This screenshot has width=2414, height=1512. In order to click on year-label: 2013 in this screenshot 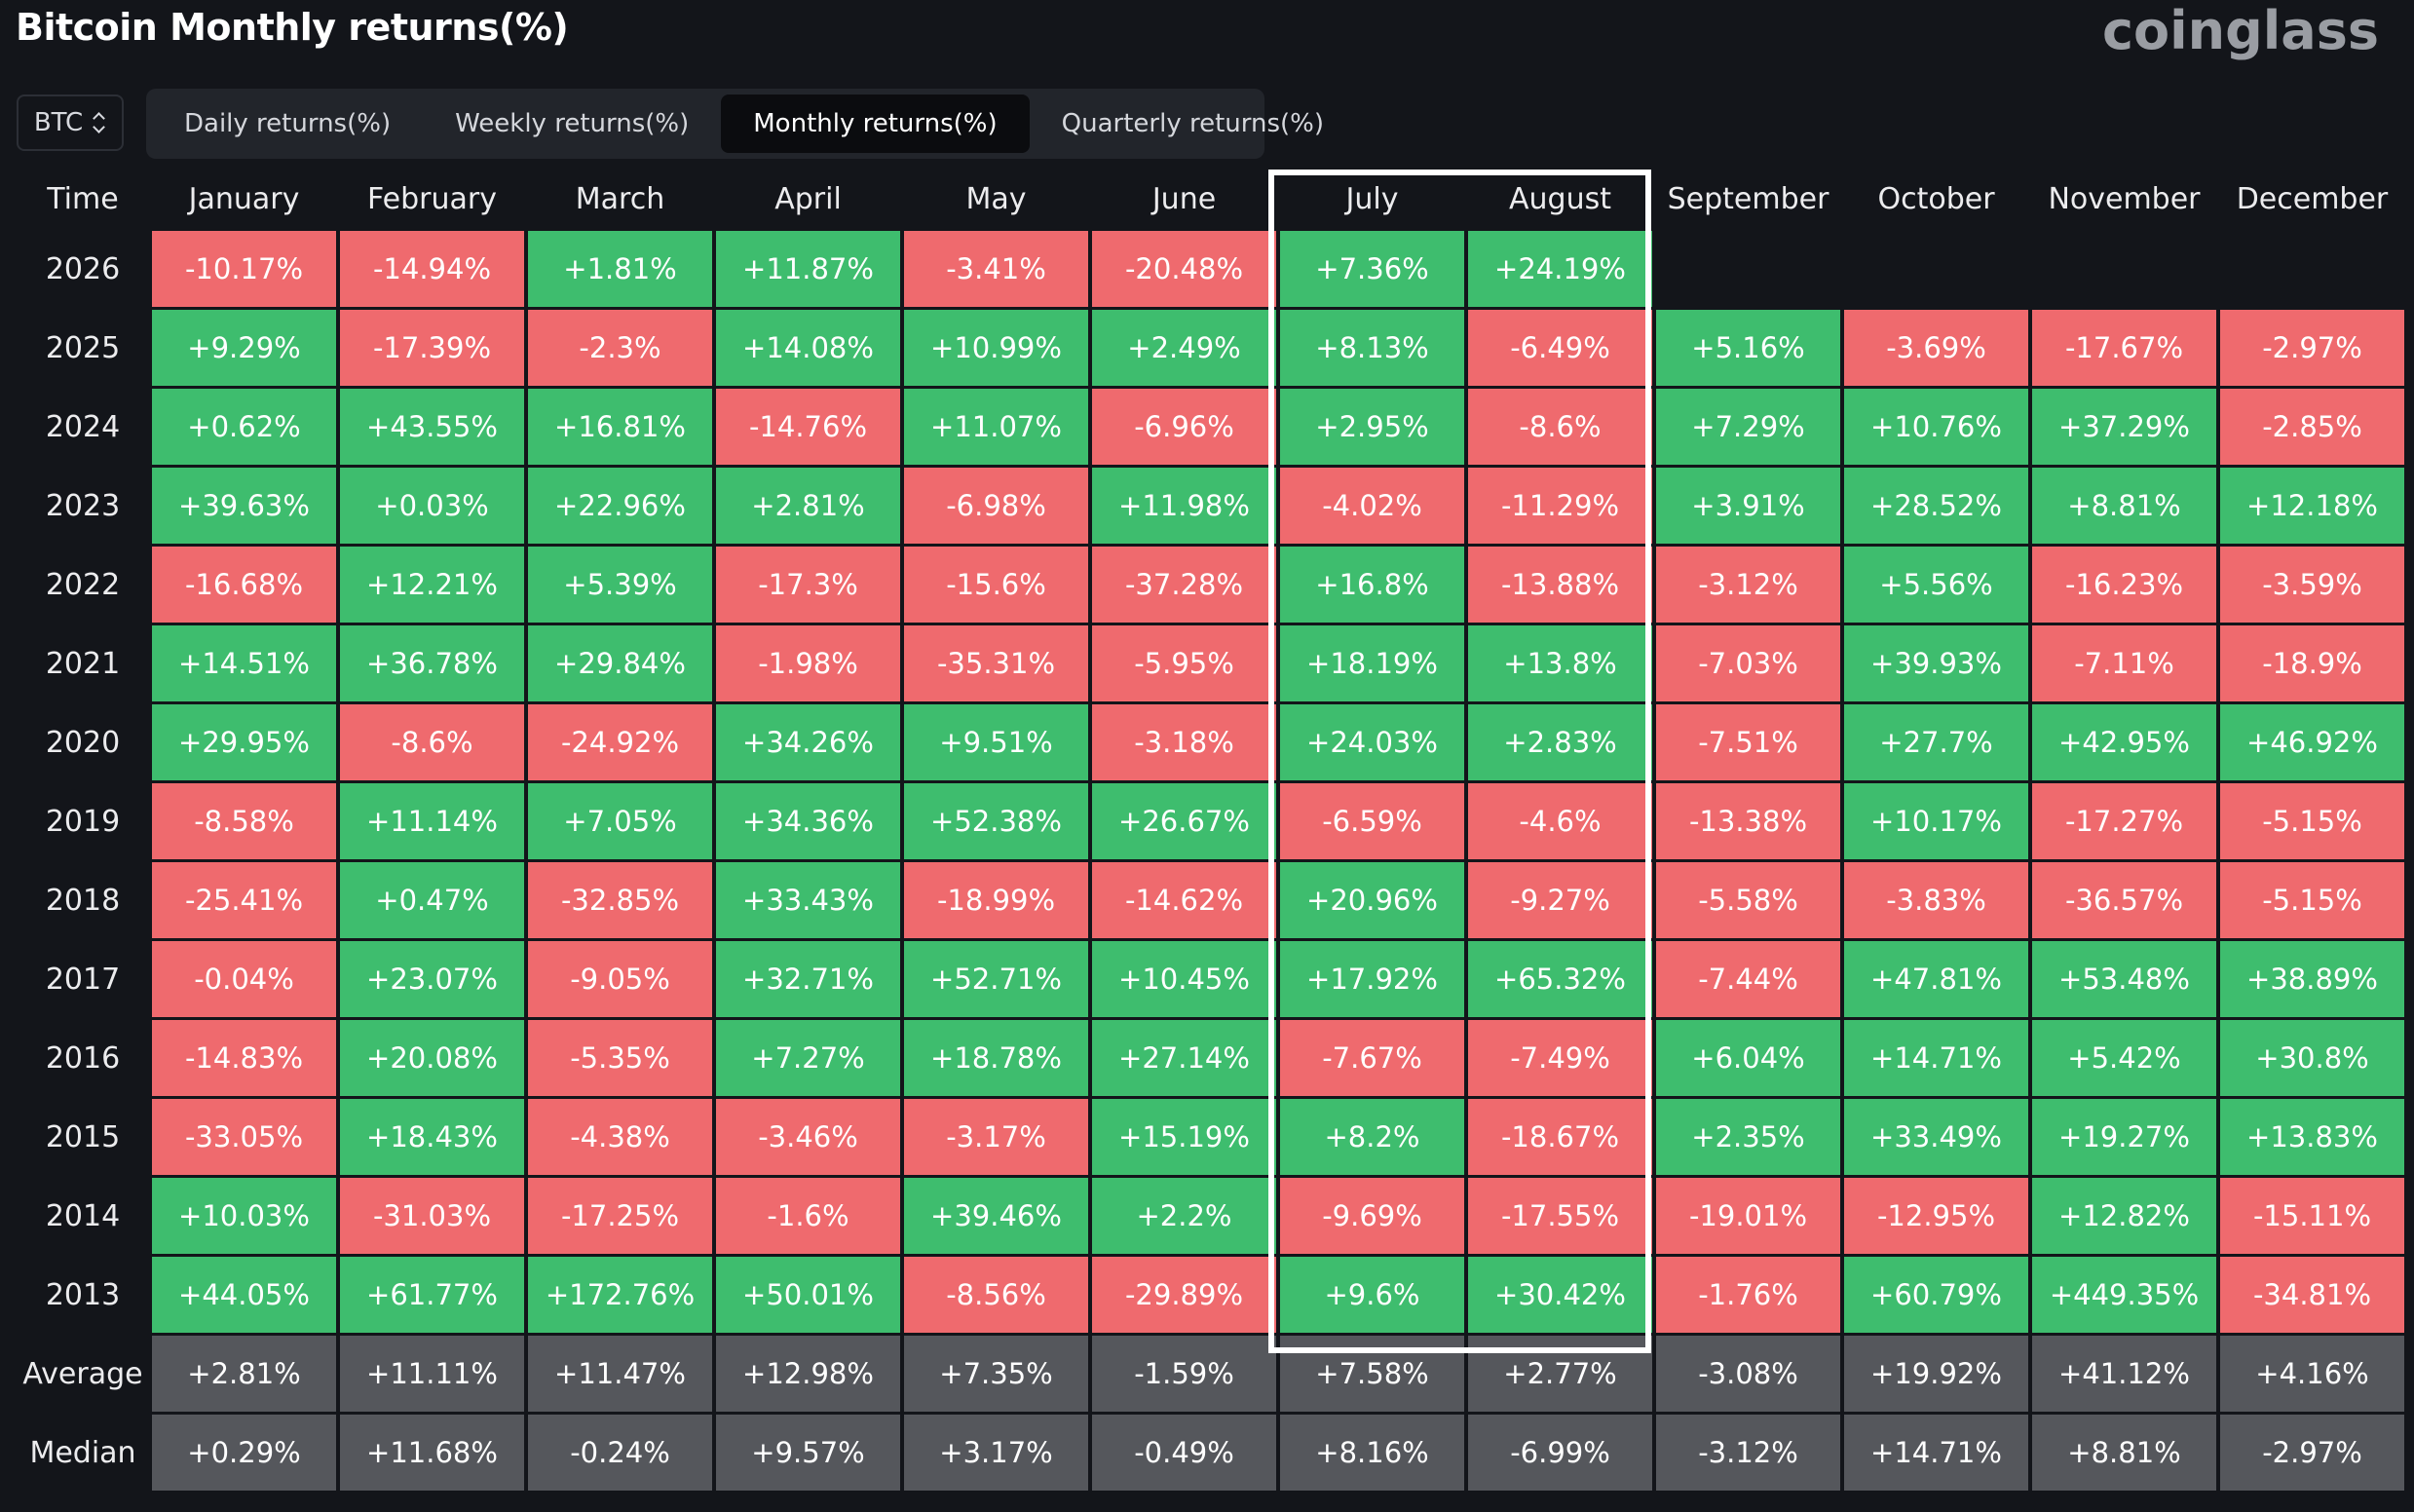, I will do `click(83, 1294)`.